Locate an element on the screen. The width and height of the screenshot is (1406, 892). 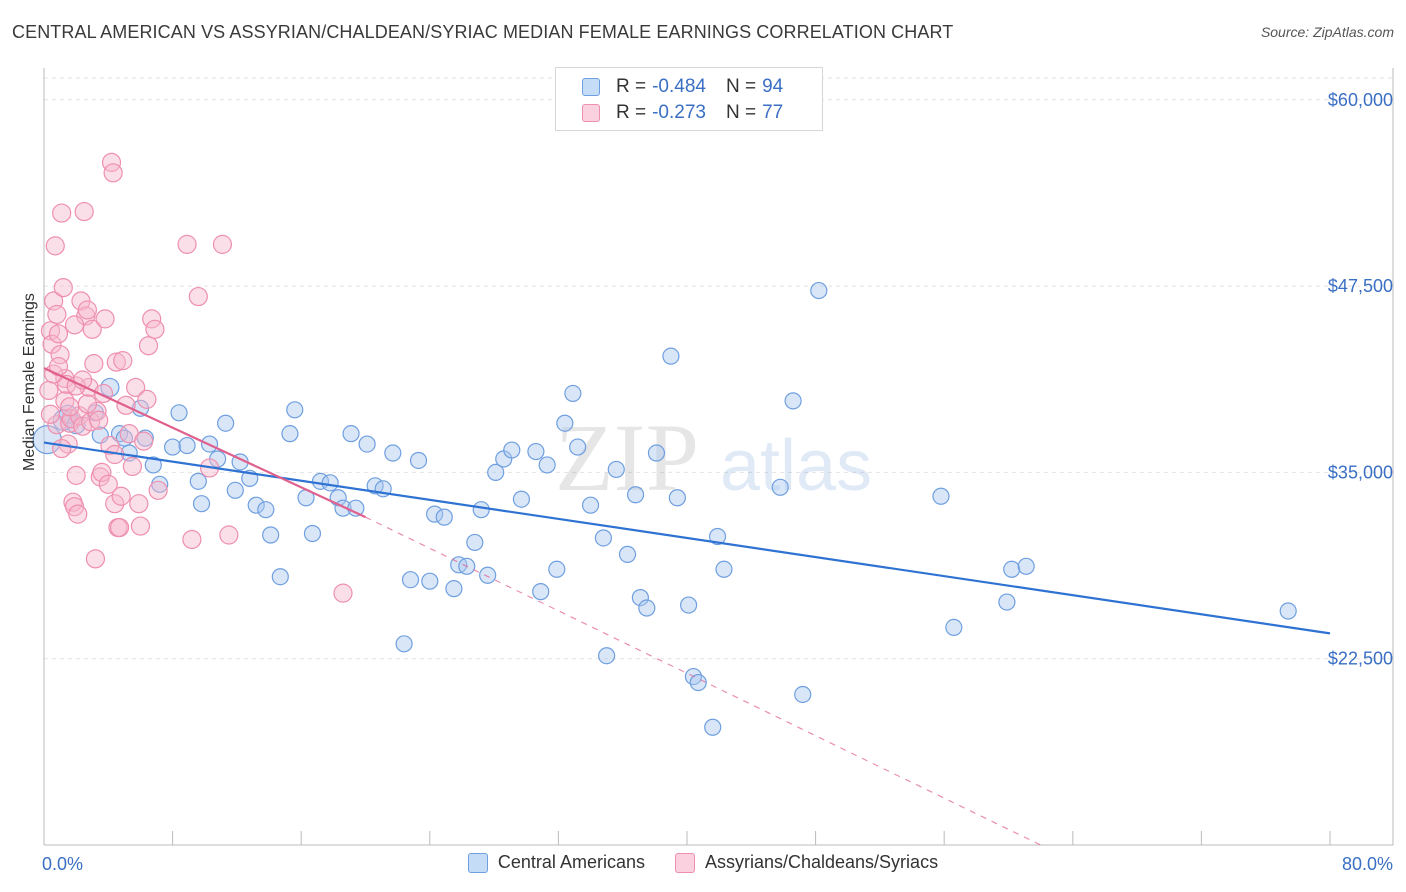
legend-label-assyrians: Assyrians/Chaldeans/Syriacs is located at coordinates (821, 862).